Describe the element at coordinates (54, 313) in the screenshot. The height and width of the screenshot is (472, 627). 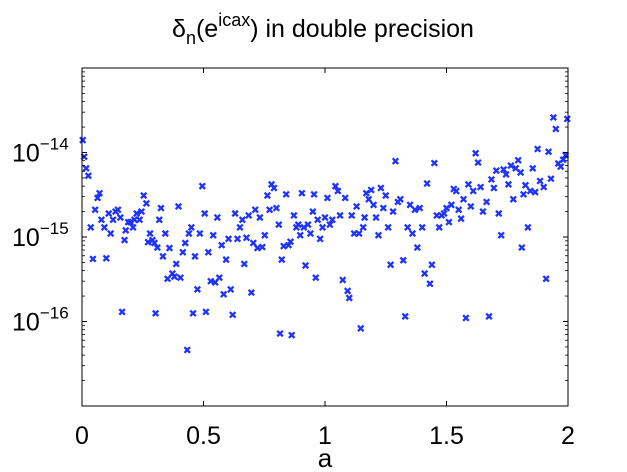
I see `y-tick-exponent: −16` at that location.